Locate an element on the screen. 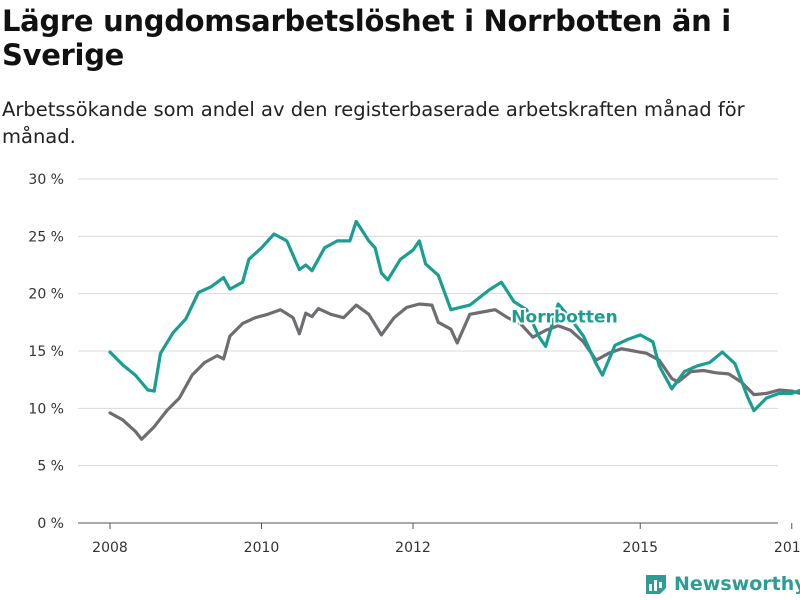  series-labels: 8,3 %4,6 %NorrbottenSverige is located at coordinates (564, 317).